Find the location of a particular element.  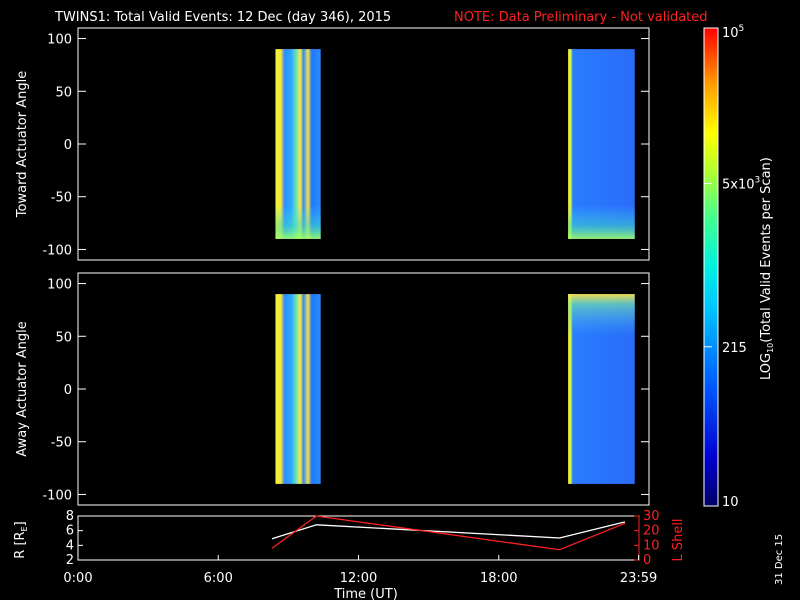

away-angle-axis-label: Away Actuator Angle is located at coordinates (22, 388).